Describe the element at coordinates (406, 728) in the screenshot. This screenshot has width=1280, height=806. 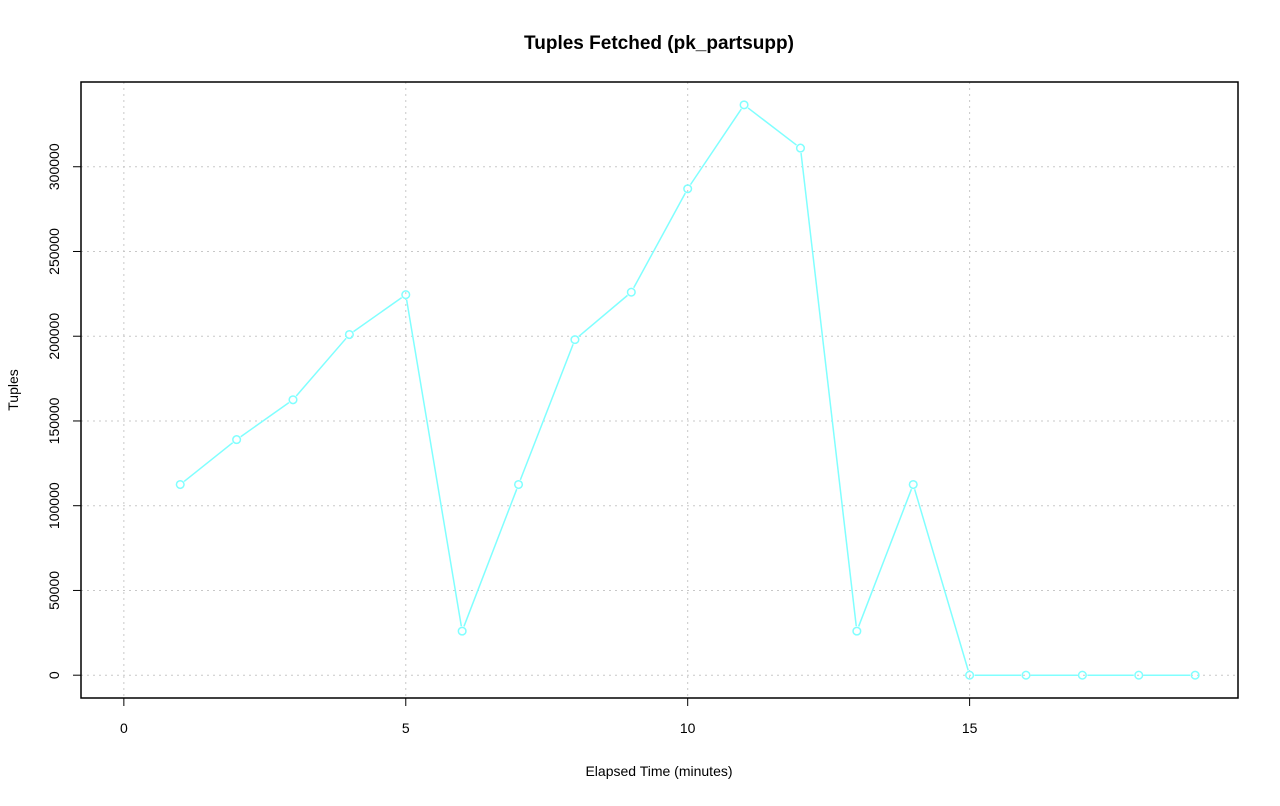
I see `x-tick-label: 5` at that location.